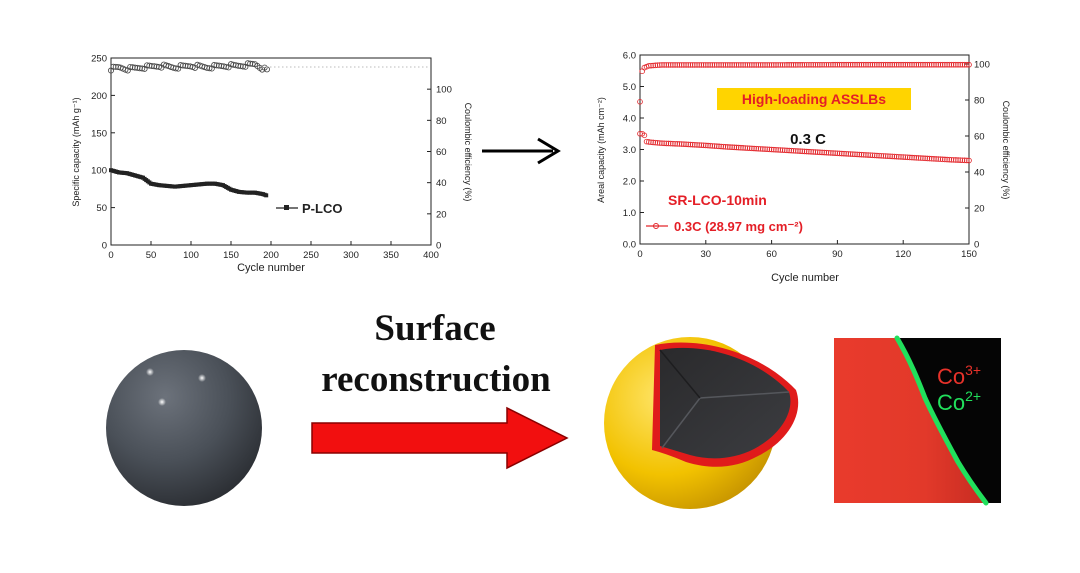  I want to click on left-y-tick-label: 0, so click(104, 246).